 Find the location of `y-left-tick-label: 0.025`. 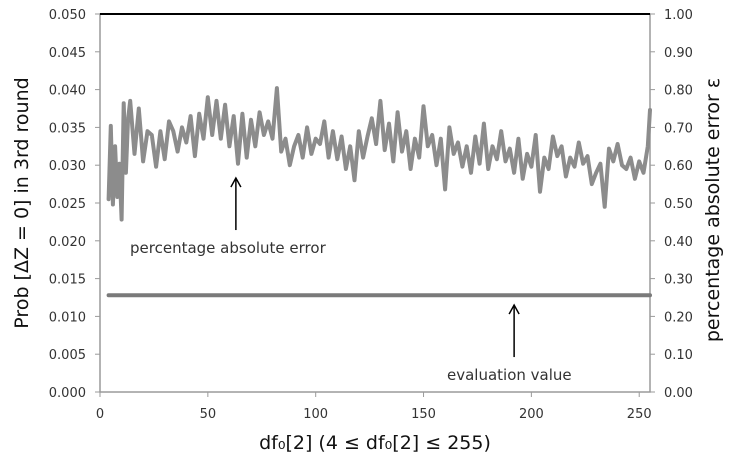

y-left-tick-label: 0.025 is located at coordinates (67, 204).